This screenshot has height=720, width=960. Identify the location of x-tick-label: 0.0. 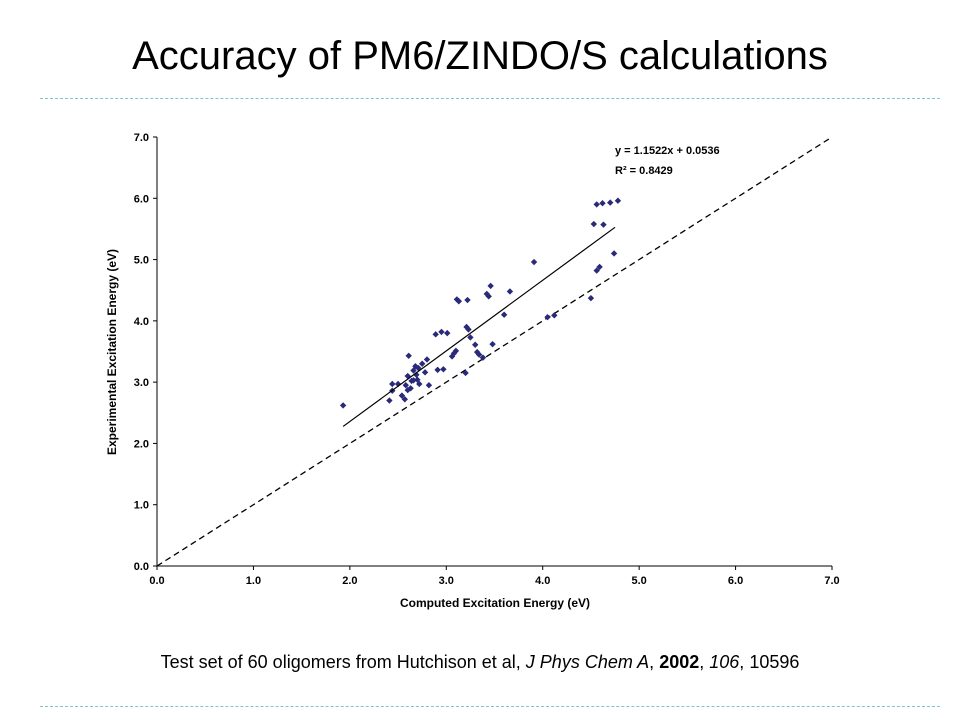
(156, 581).